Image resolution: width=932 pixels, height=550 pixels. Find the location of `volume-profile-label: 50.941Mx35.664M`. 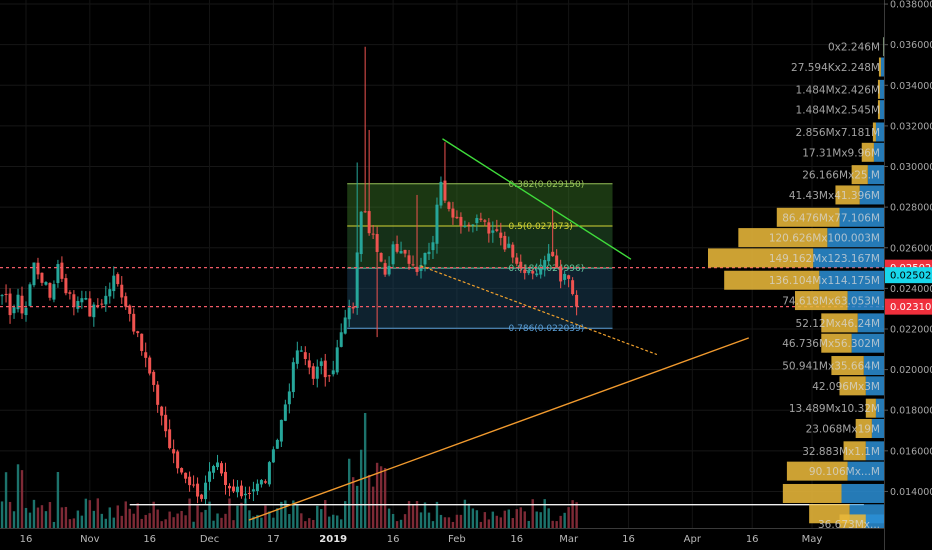

volume-profile-label: 50.941Mx35.664M is located at coordinates (831, 367).